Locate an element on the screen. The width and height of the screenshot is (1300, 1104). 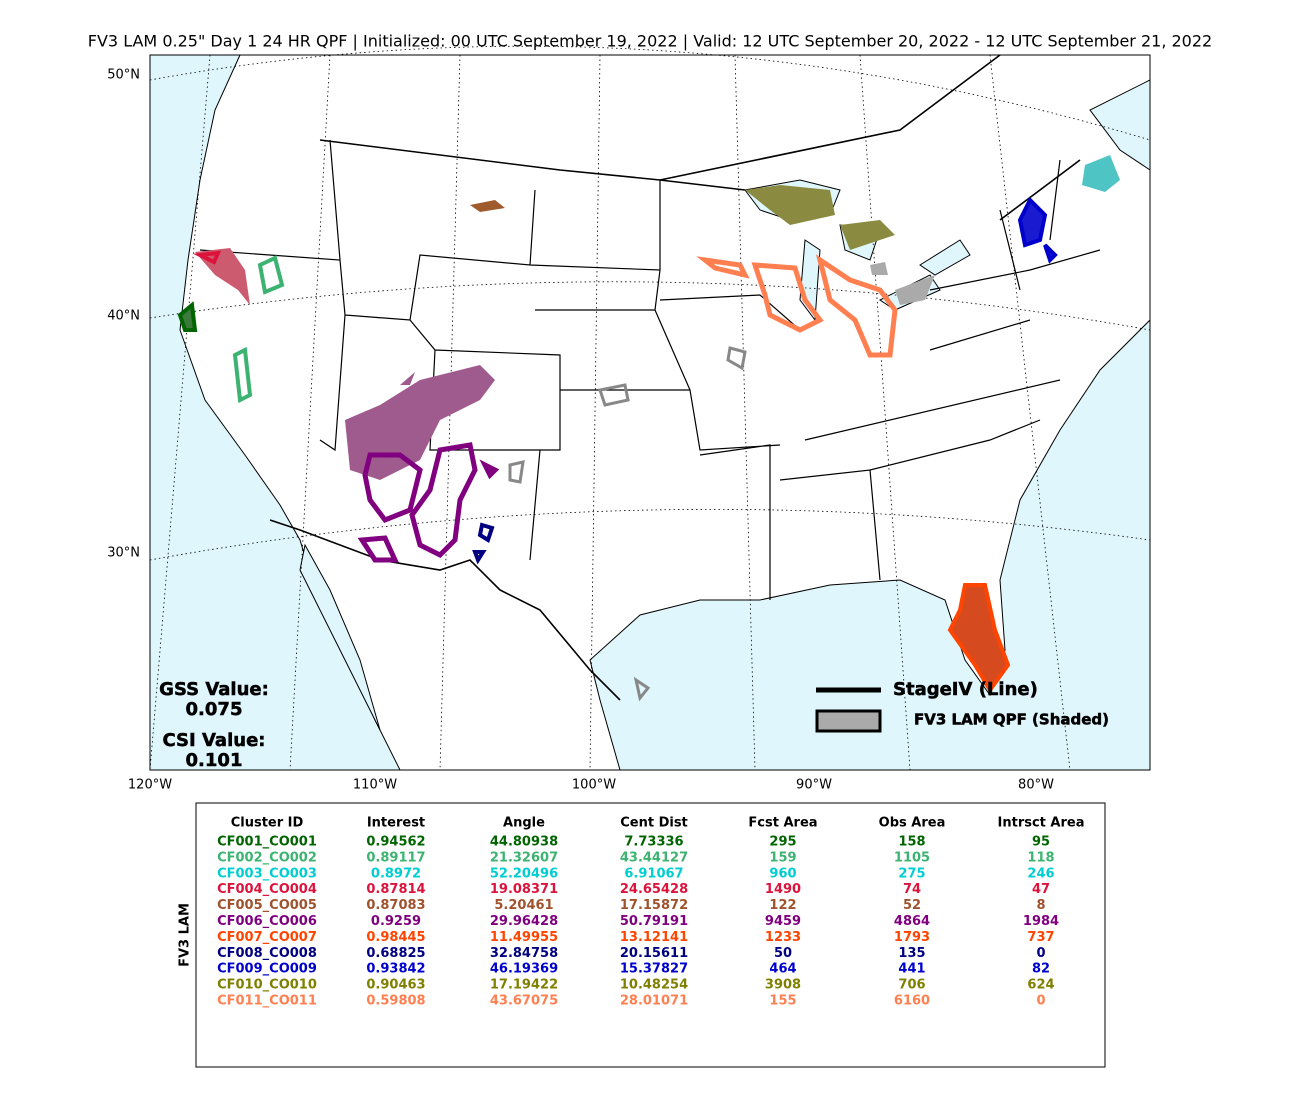
table-cell: 17.15872 is located at coordinates (654, 905).